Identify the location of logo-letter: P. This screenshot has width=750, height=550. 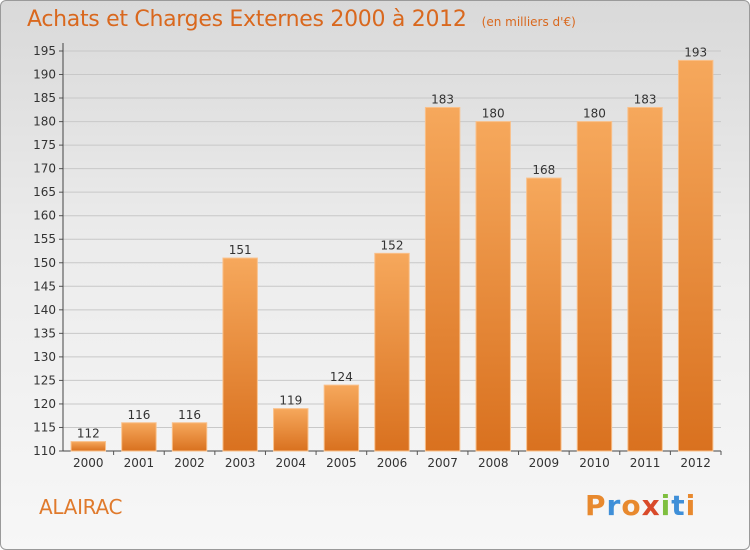
(596, 505).